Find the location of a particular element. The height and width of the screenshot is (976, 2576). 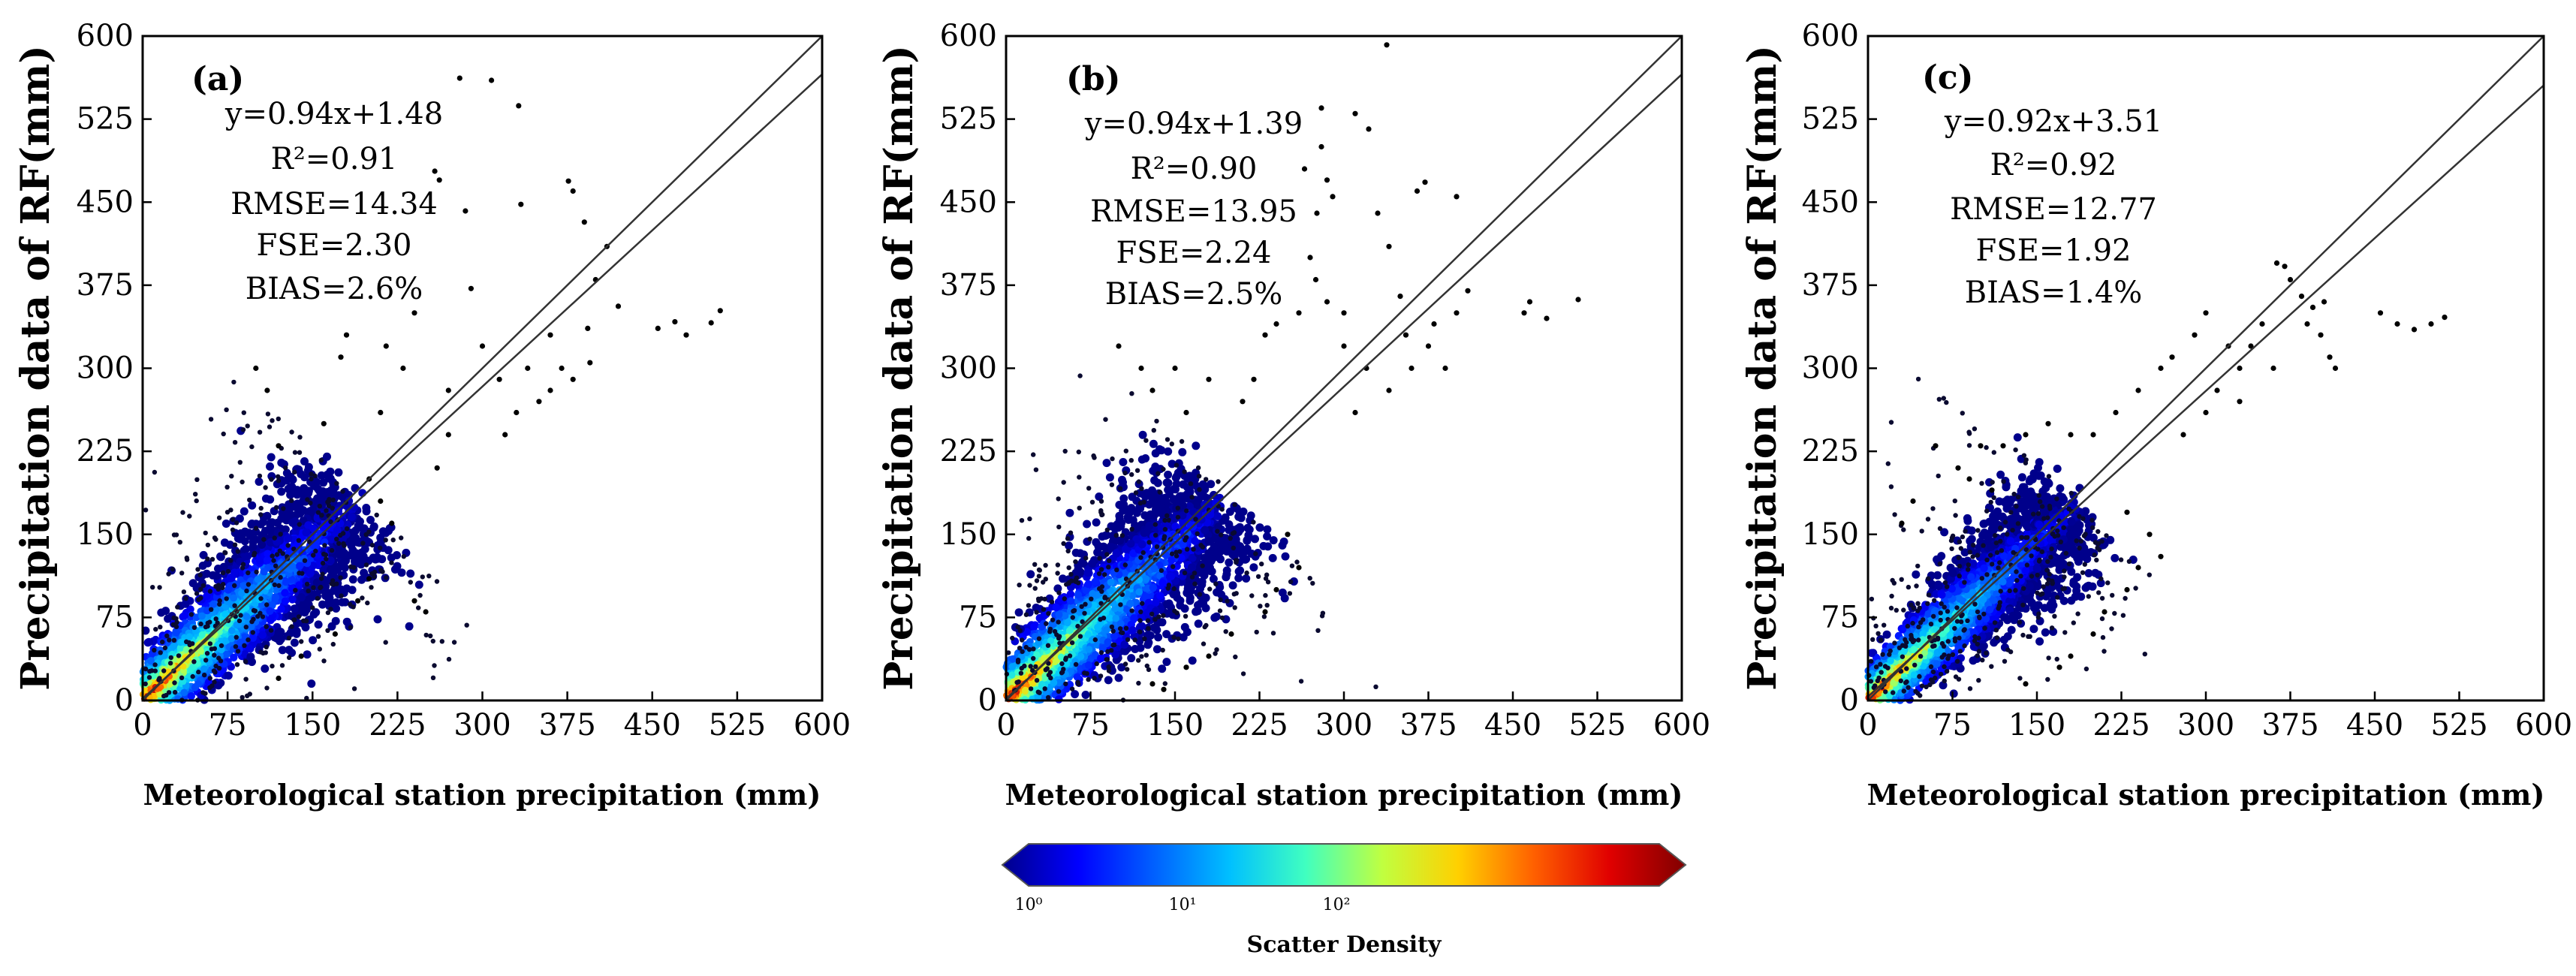

panel-label-a: (a) is located at coordinates (217, 79).